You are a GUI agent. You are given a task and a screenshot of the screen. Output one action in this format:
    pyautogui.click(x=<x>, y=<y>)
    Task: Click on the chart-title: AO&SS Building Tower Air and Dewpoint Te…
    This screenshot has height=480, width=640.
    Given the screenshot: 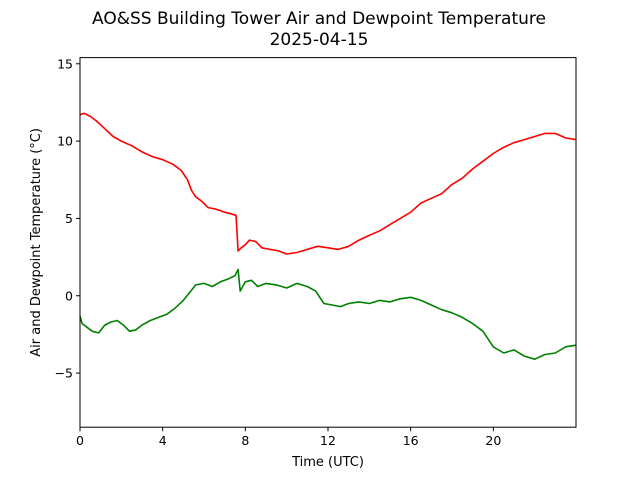 What is the action you would take?
    pyautogui.click(x=319, y=19)
    